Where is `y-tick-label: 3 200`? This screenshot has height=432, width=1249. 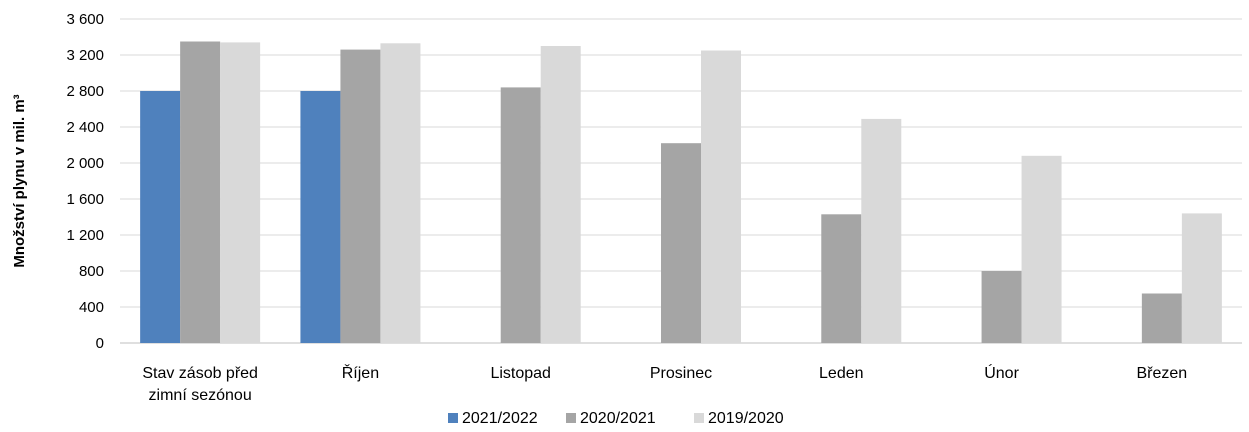 y-tick-label: 3 200 is located at coordinates (85, 55).